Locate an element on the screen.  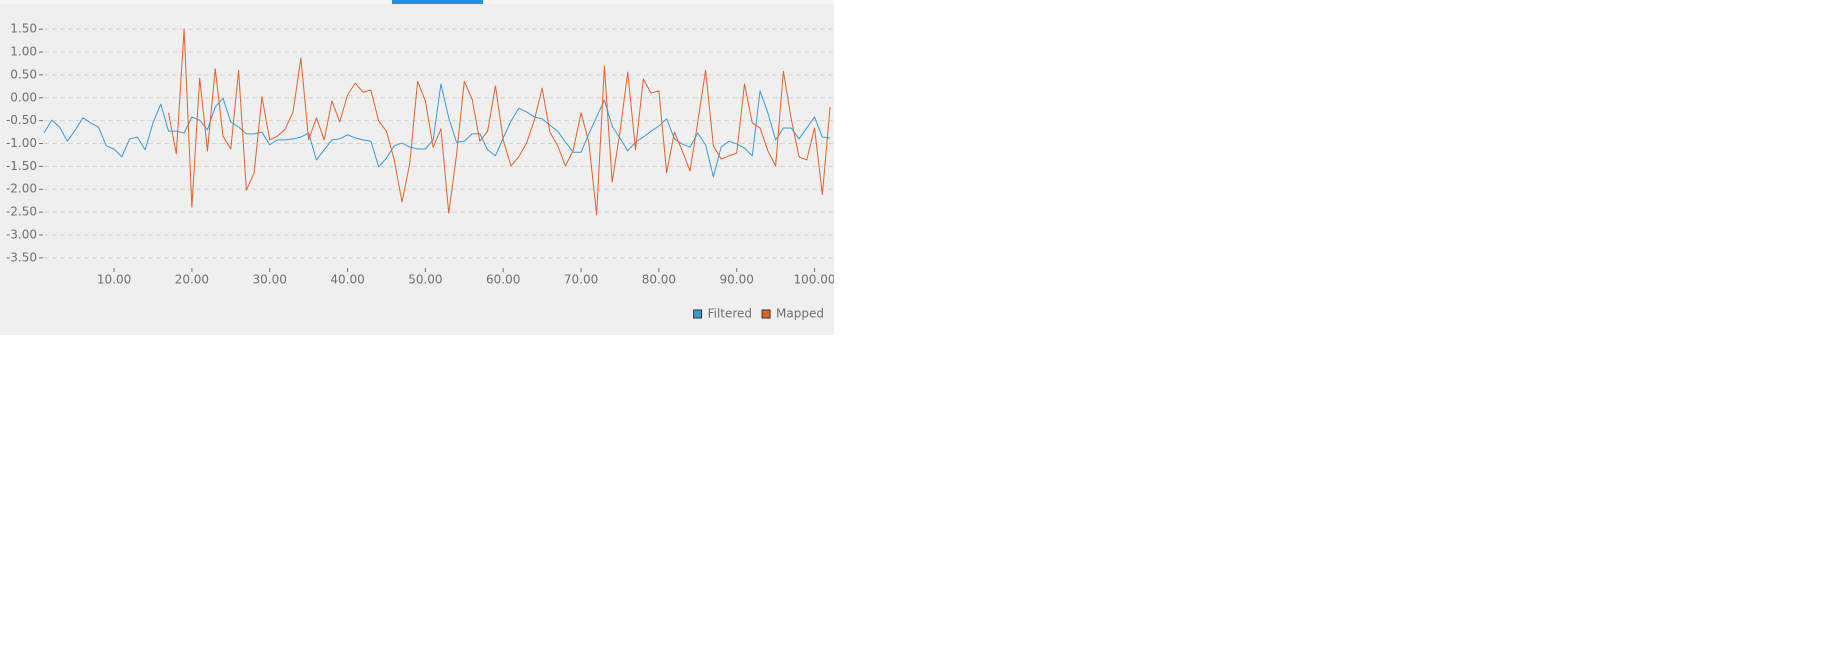
plot-area is located at coordinates (437, 122).